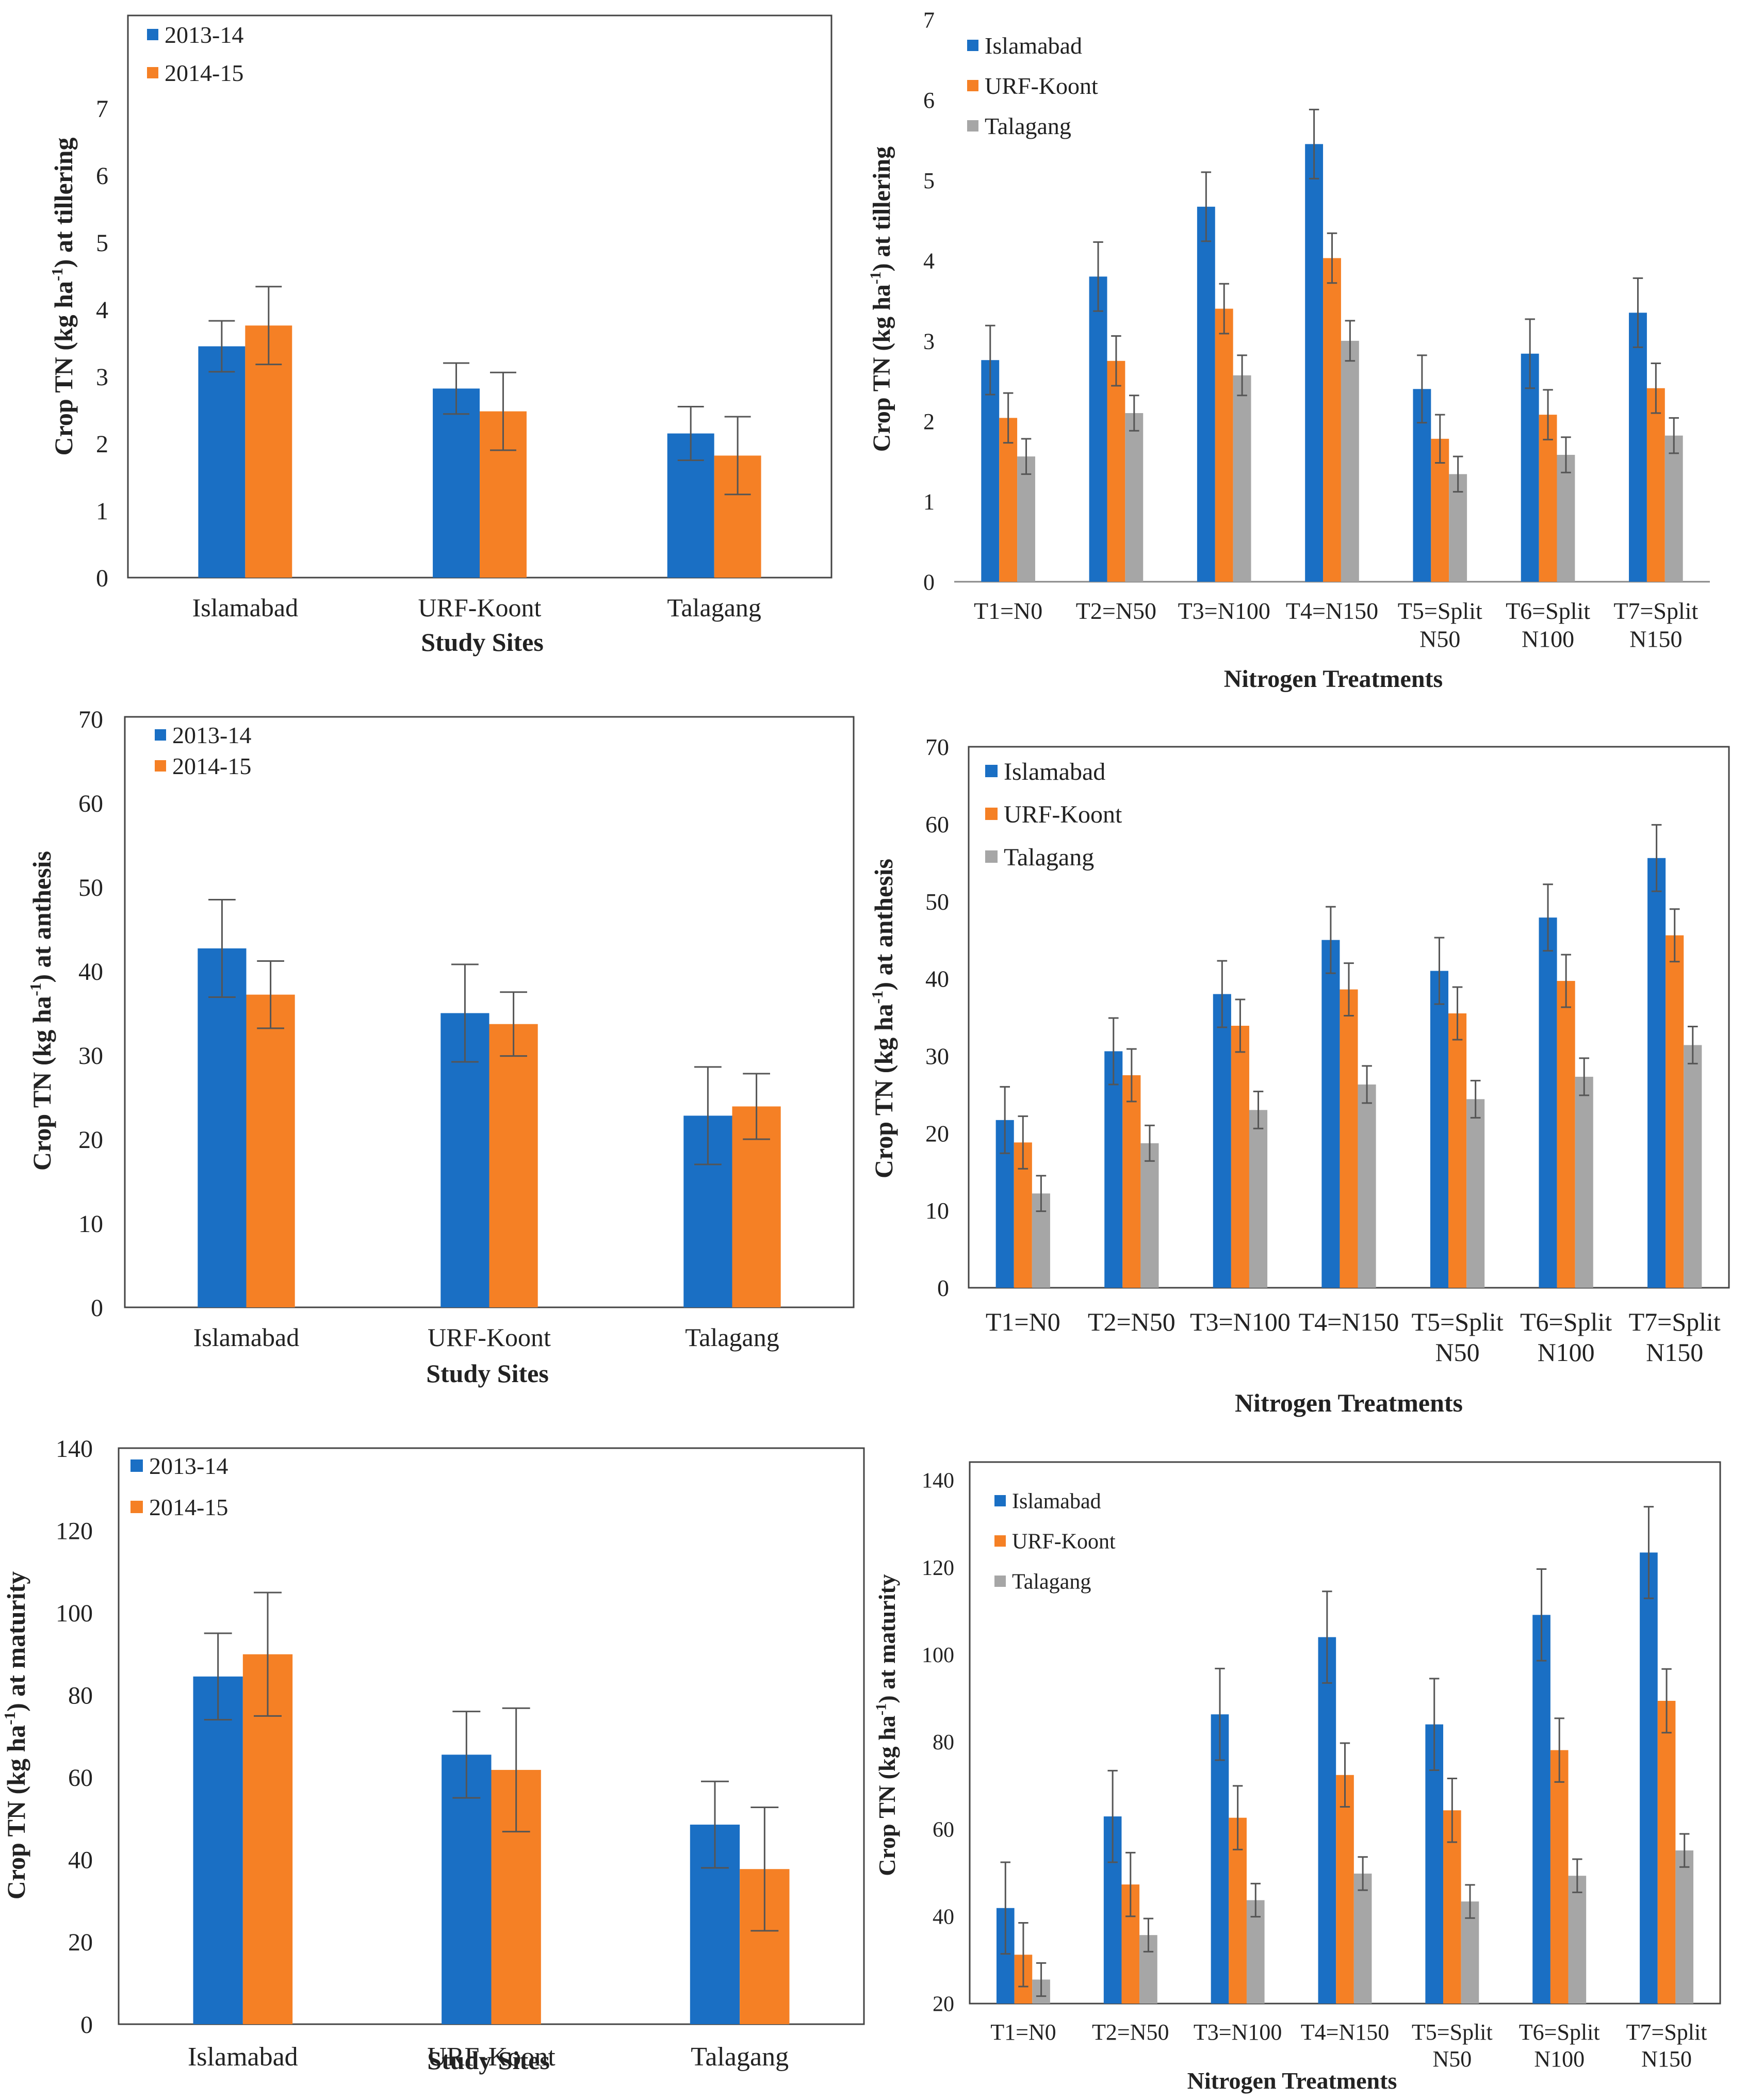  Describe the element at coordinates (102, 109) in the screenshot. I see `y-tick-label: 7` at that location.